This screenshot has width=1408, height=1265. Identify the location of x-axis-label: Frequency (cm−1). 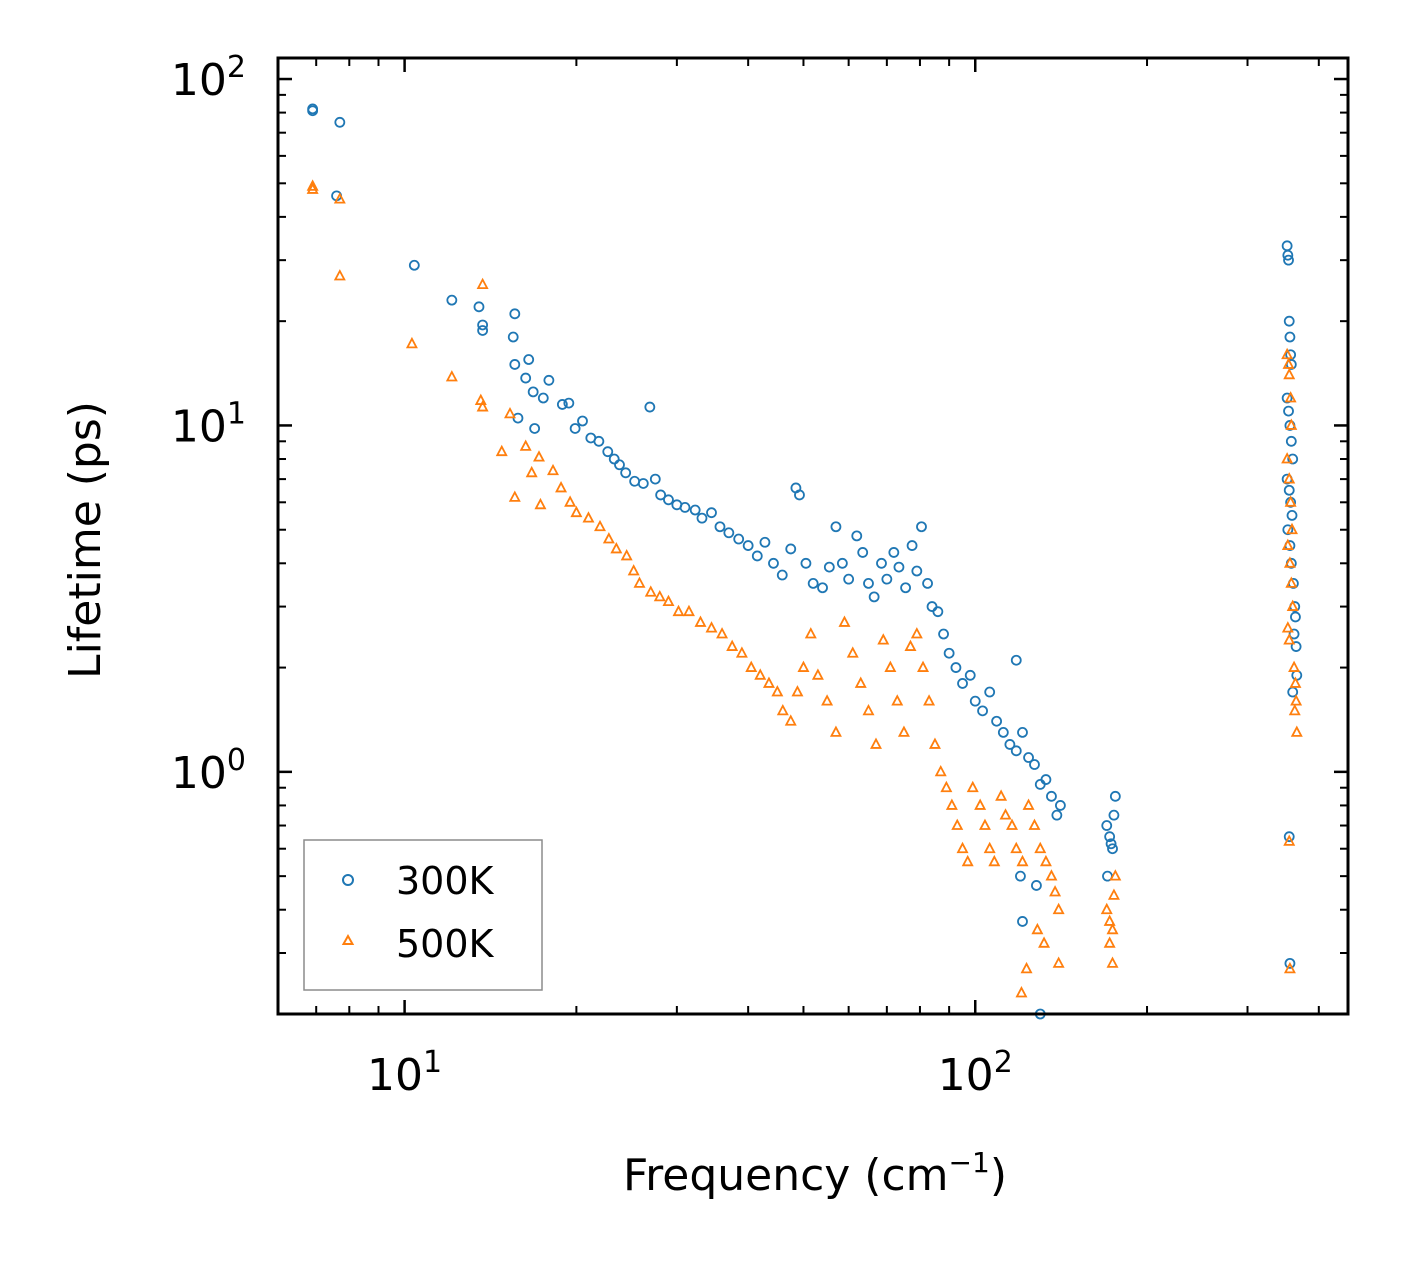
(815, 1173).